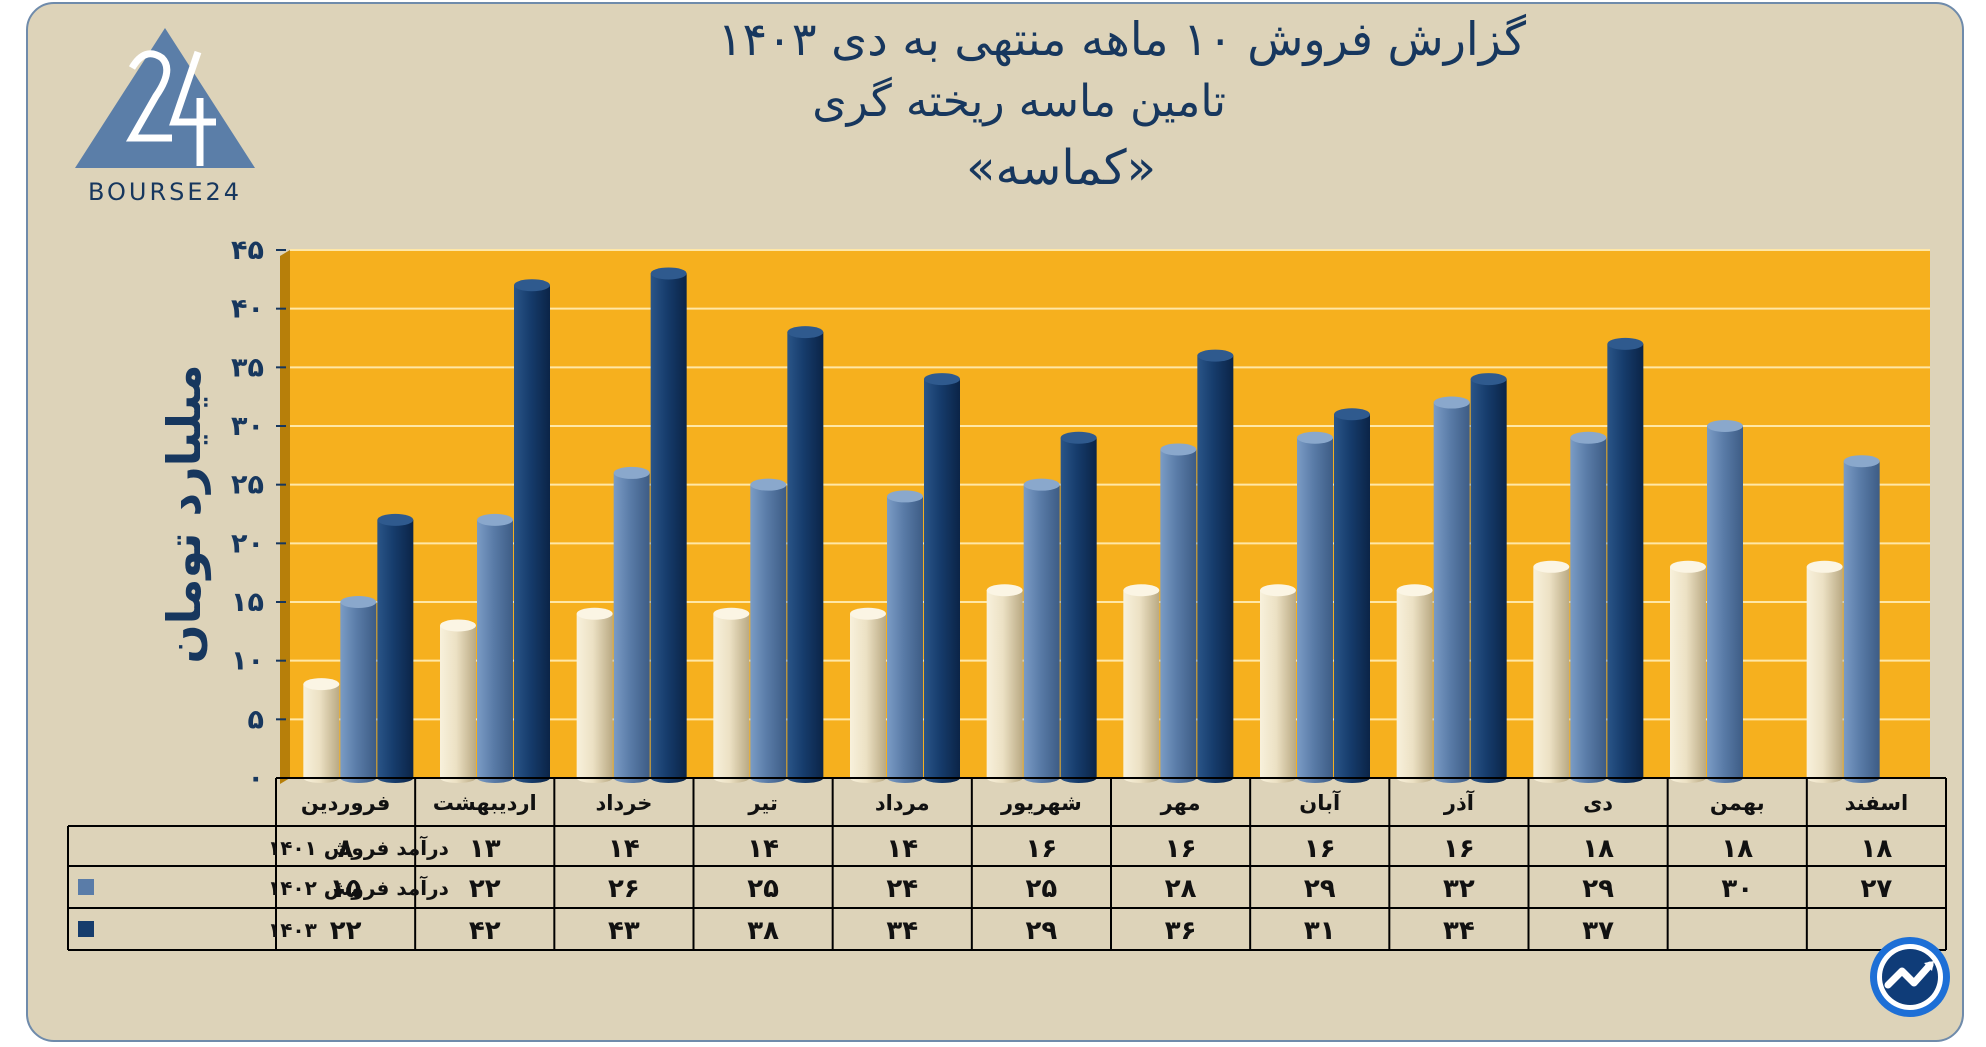 This screenshot has height=1047, width=1986. Describe the element at coordinates (292, 930) in the screenshot. I see `legend-series-name: ۱۴۰۳` at that location.